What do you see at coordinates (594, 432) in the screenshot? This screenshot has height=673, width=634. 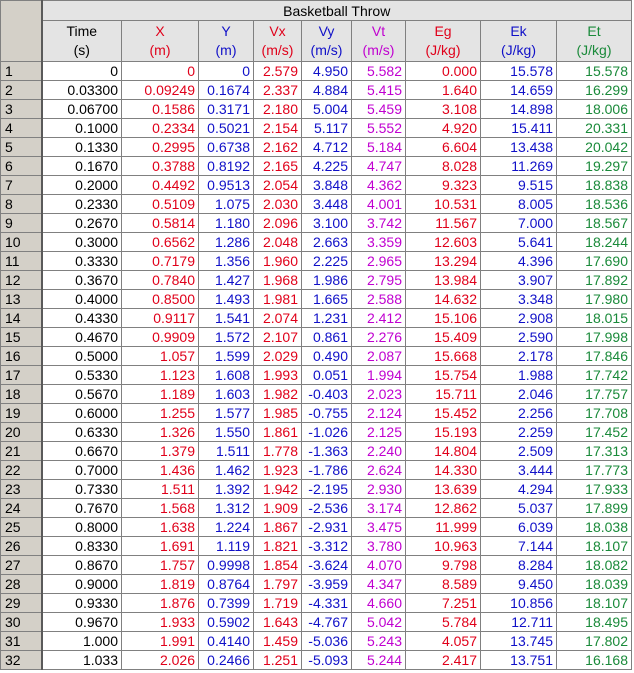 I see `cell-et: 17.452` at bounding box center [594, 432].